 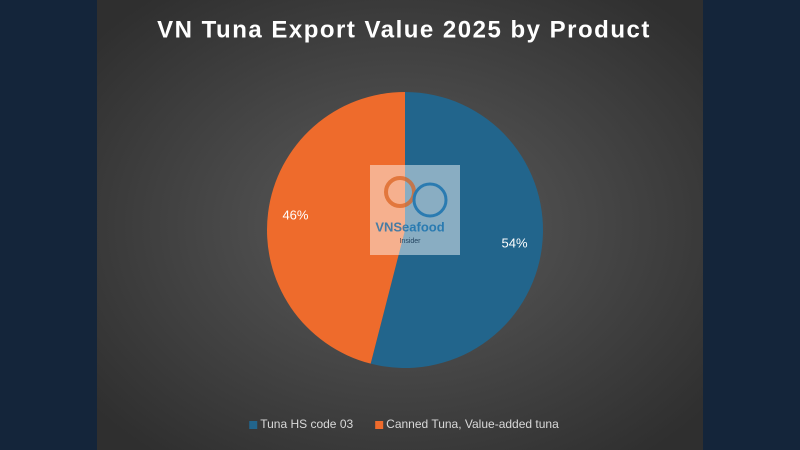 I want to click on chart-title: VN Tuna Export Value 2025 by Product, so click(x=404, y=29).